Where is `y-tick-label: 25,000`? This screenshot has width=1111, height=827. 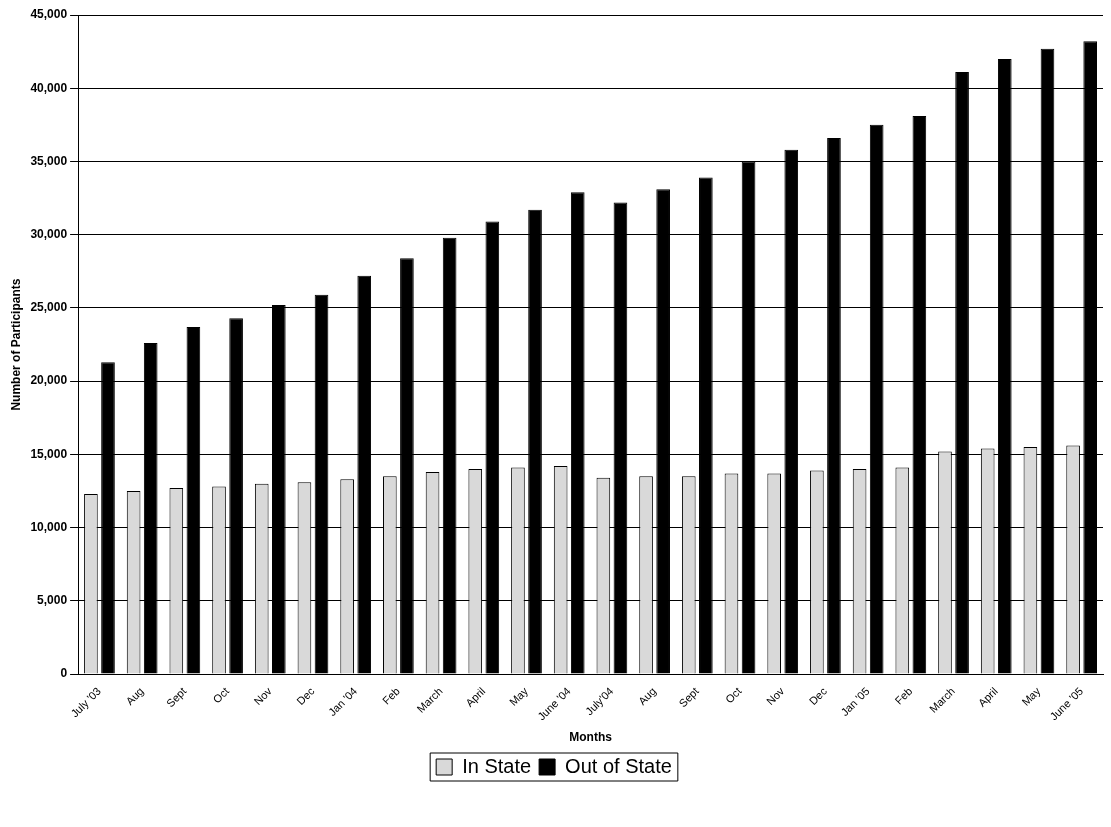 y-tick-label: 25,000 is located at coordinates (49, 307).